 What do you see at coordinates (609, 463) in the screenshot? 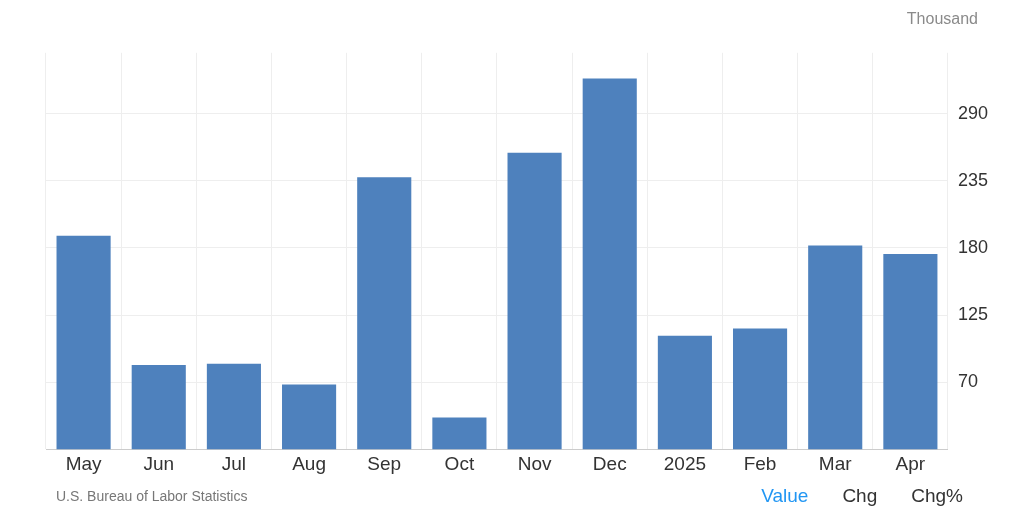
I see `x-tick-label: Dec` at bounding box center [609, 463].